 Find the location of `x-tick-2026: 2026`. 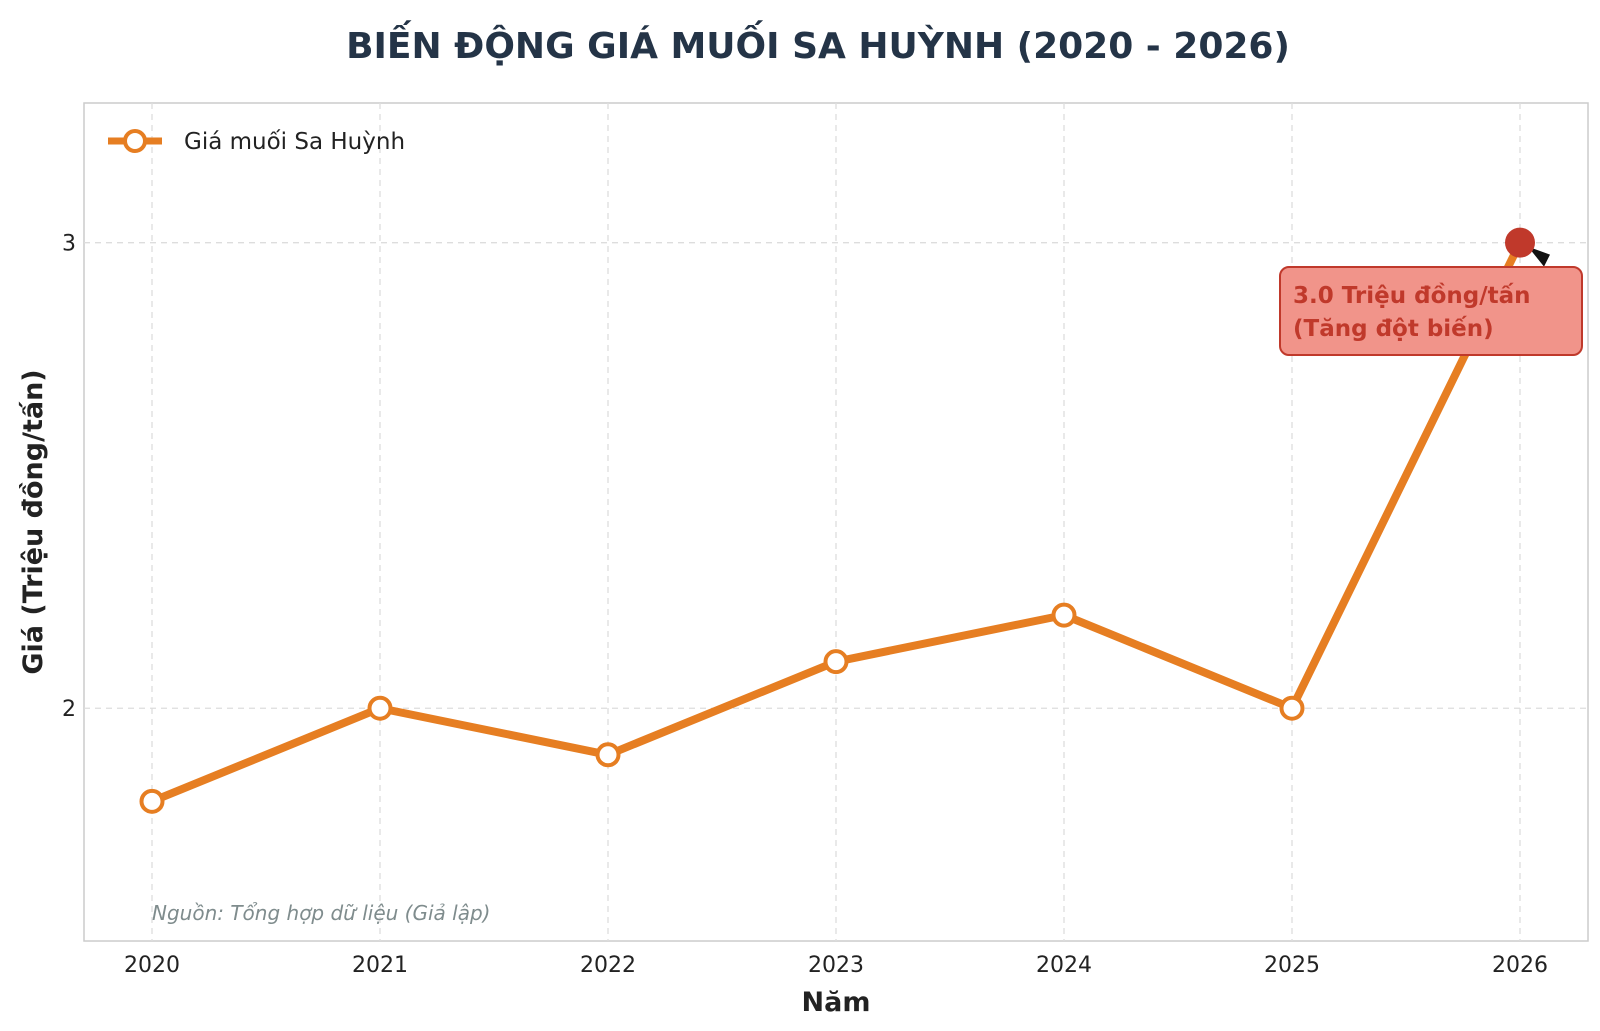

x-tick-2026: 2026 is located at coordinates (1520, 965).